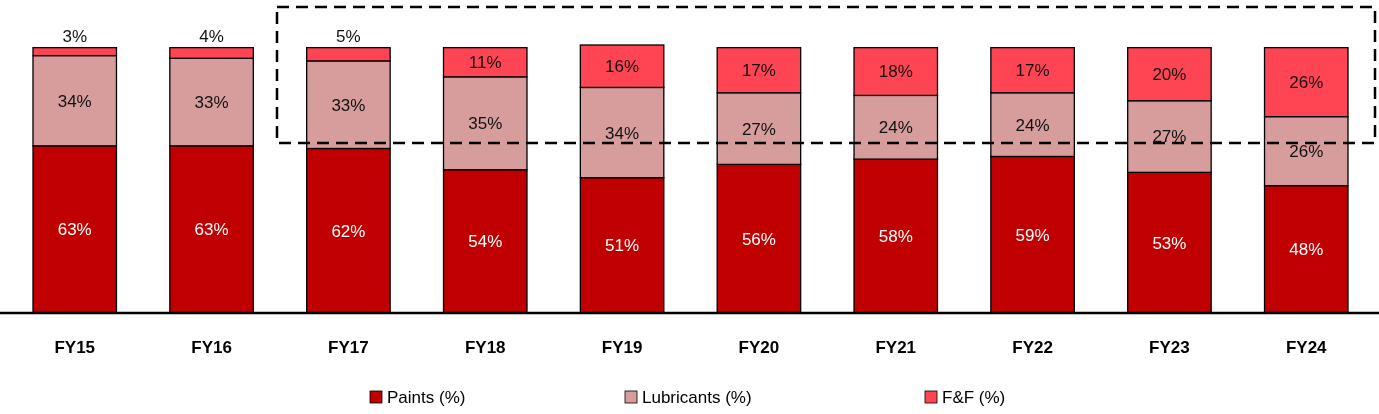 The width and height of the screenshot is (1379, 414). Describe the element at coordinates (1032, 347) in the screenshot. I see `x-tick-label: FY22` at that location.